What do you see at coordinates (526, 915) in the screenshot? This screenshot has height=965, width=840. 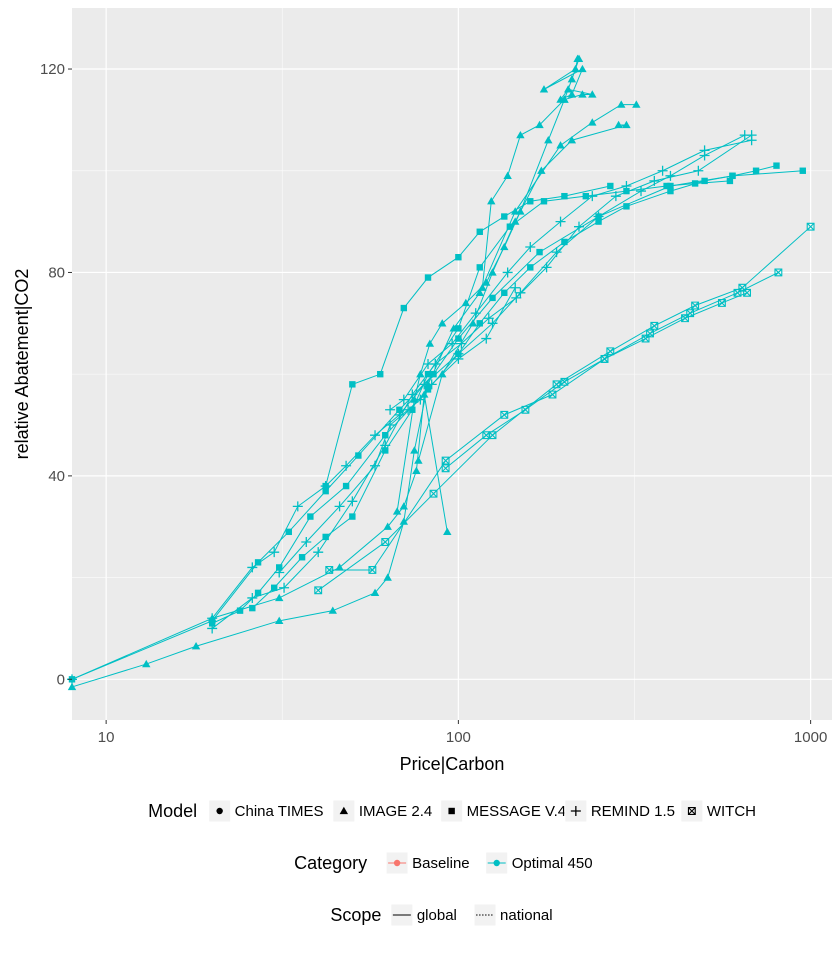 I see `legend-label: national` at bounding box center [526, 915].